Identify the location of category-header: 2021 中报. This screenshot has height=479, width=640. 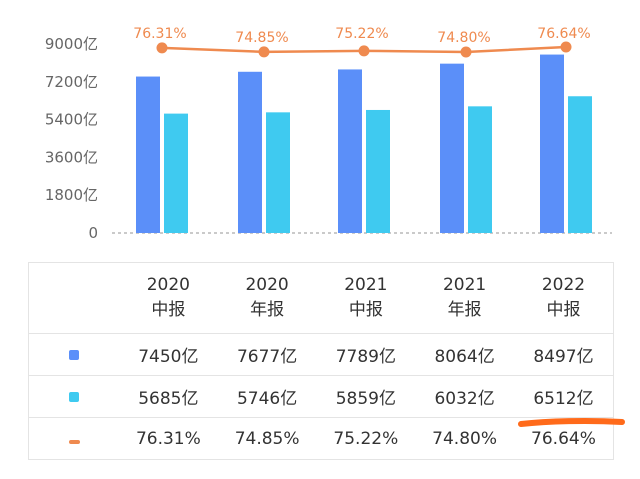
(366, 298).